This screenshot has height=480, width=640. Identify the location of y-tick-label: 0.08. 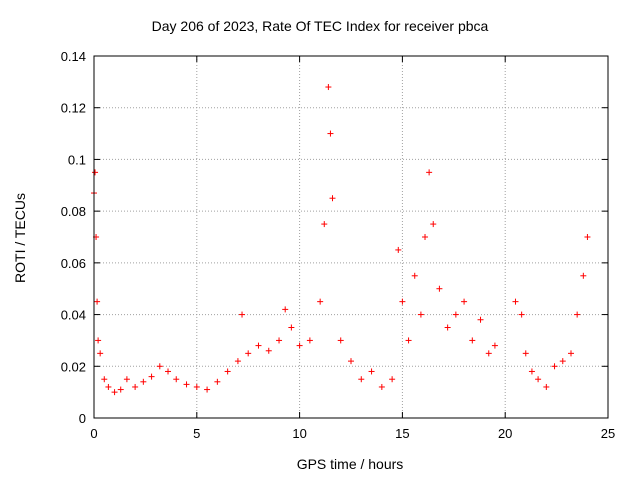
(73, 211).